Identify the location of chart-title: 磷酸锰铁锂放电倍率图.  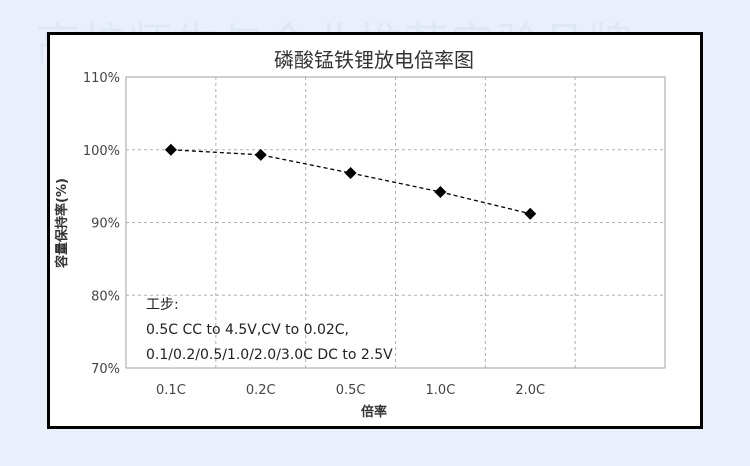
(374, 60).